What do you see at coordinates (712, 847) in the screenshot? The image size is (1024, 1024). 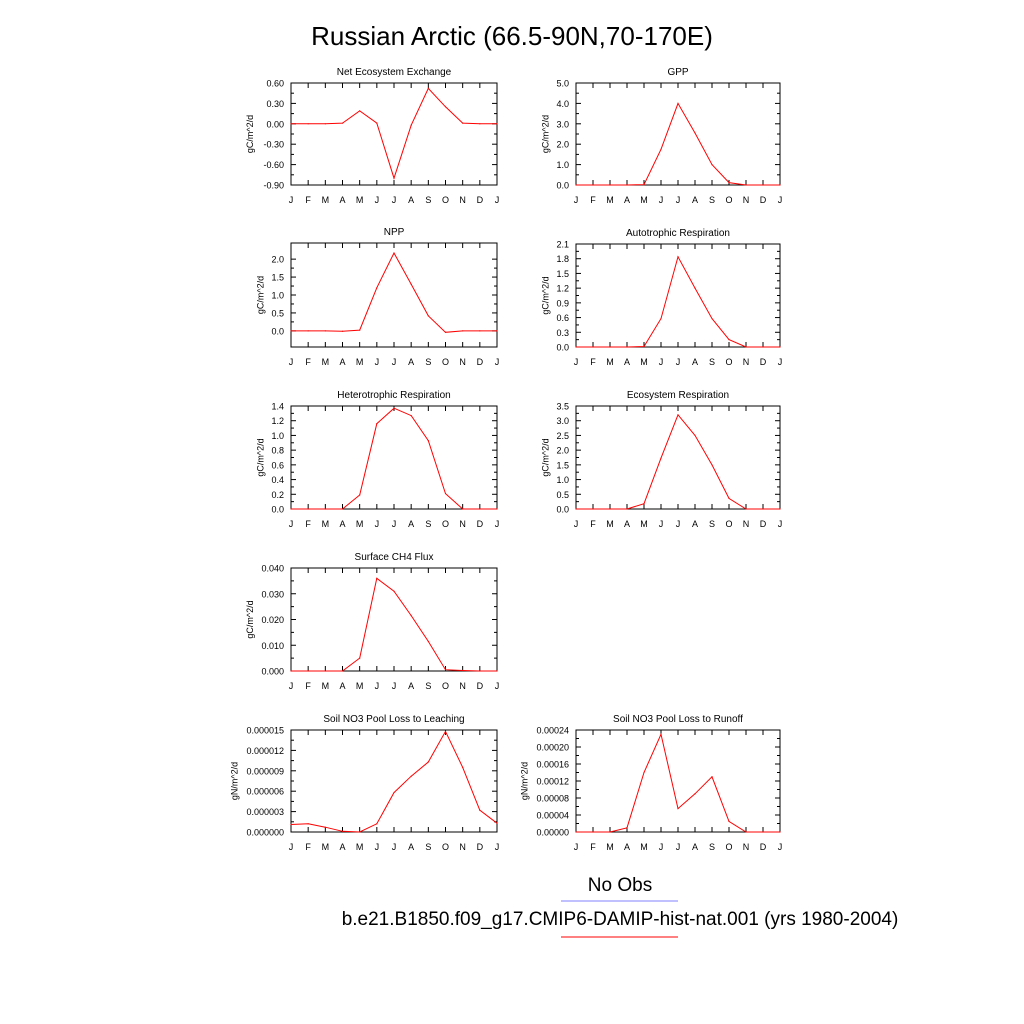 I see `x-tick-label: S` at bounding box center [712, 847].